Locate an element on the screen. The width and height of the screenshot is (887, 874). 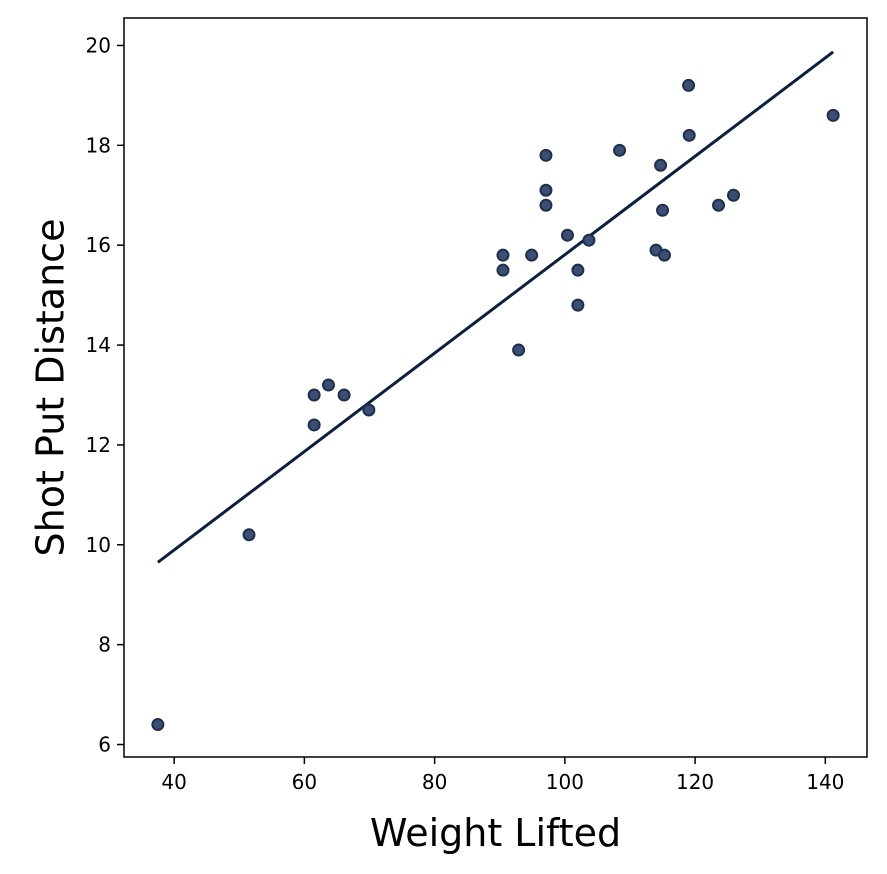
x-tick-label: 60 is located at coordinates (304, 782).